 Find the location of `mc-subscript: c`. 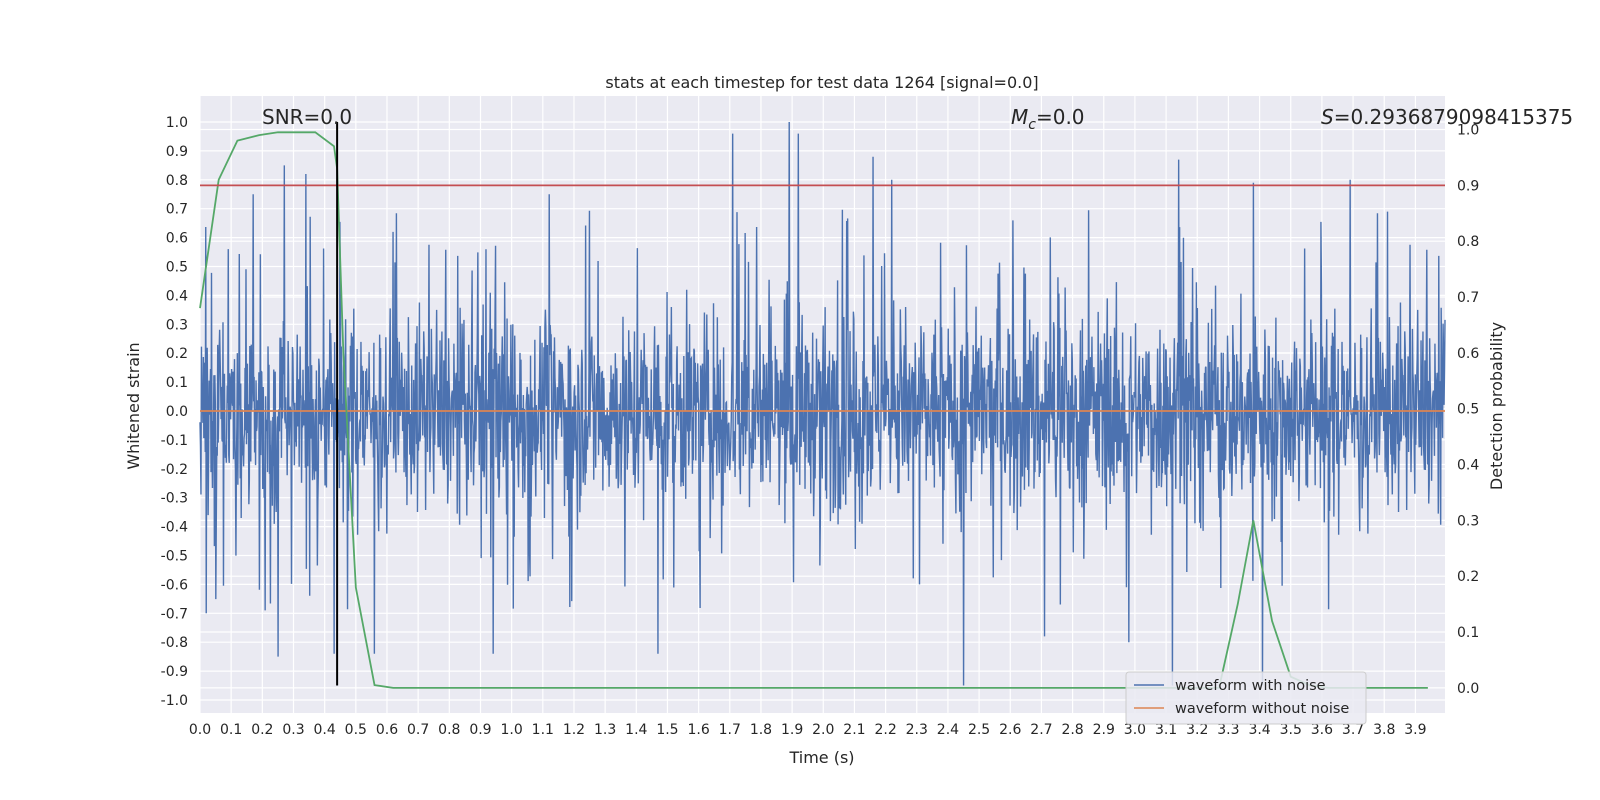

mc-subscript: c is located at coordinates (1032, 125).